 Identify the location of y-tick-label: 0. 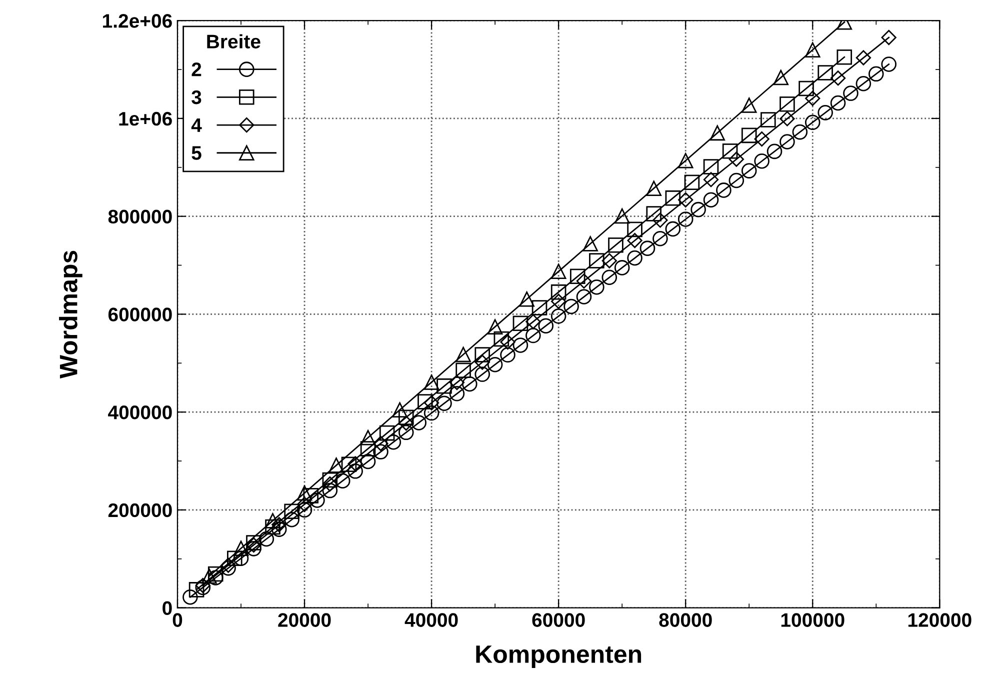
(167, 608).